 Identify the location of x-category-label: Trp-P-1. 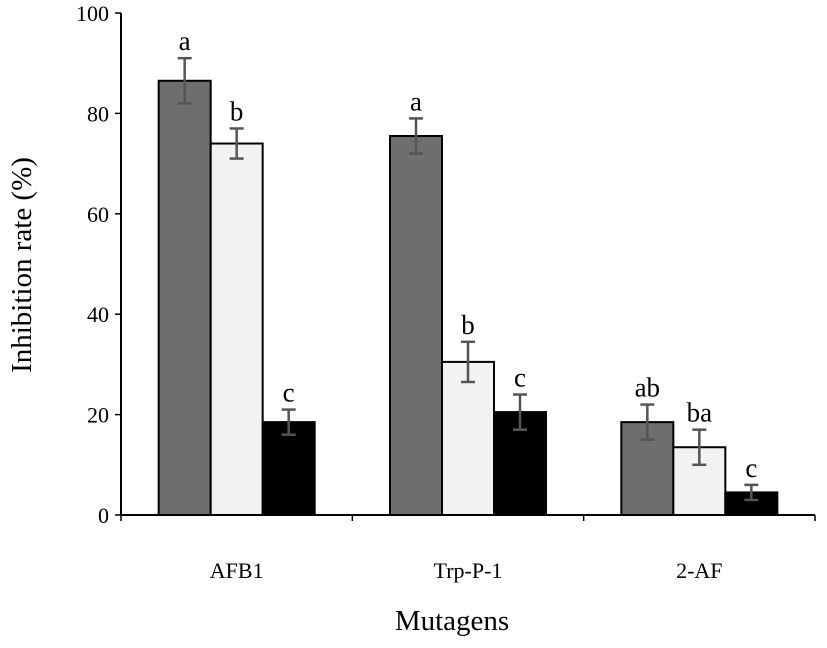
(468, 570).